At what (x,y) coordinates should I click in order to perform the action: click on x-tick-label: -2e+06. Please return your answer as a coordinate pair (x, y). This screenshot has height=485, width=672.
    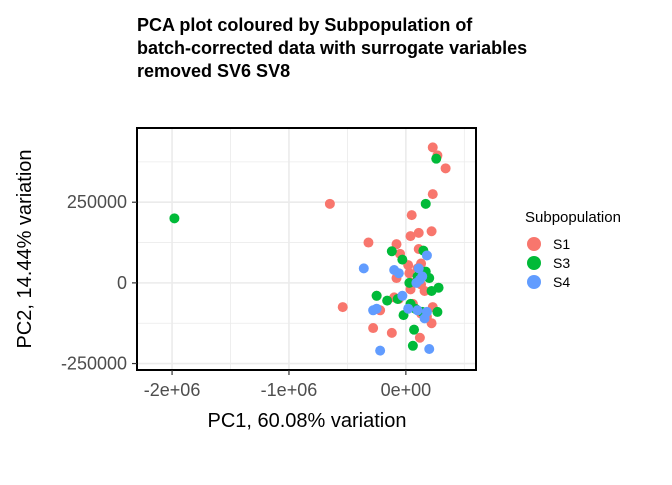
    Looking at the image, I should click on (172, 390).